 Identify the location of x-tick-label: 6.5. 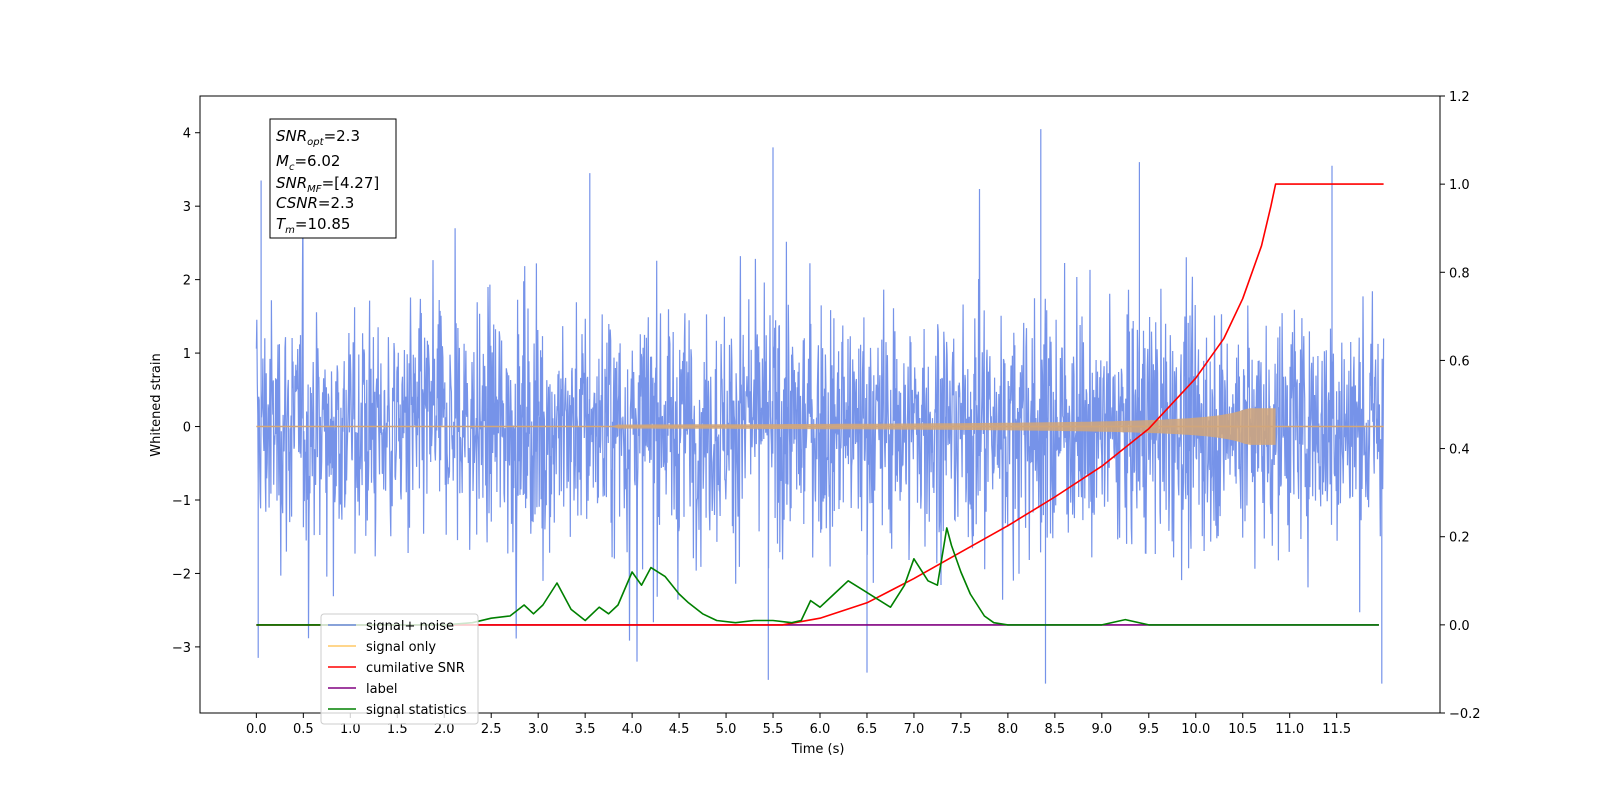
(867, 729).